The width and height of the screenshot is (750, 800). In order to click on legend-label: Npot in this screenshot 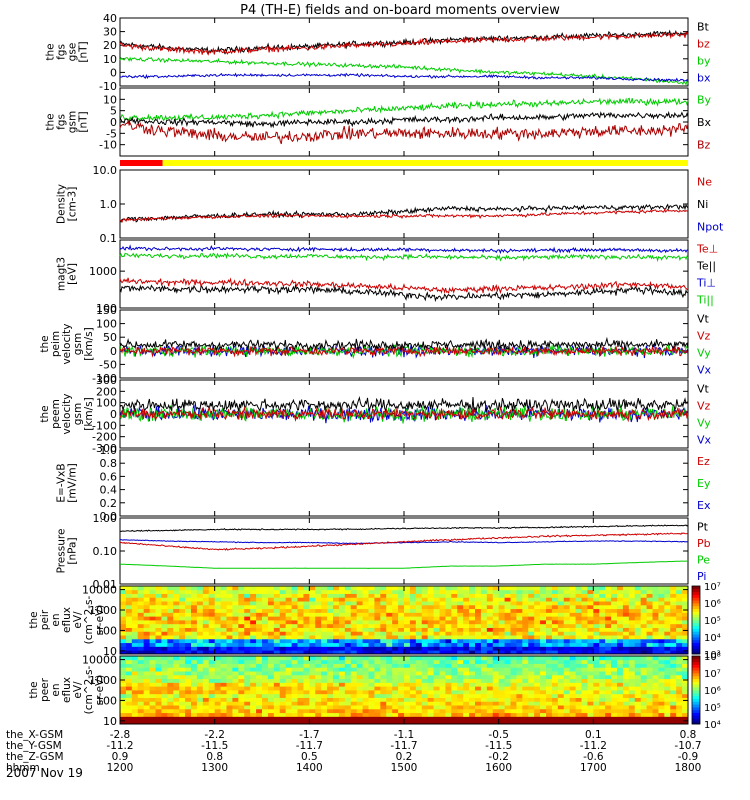, I will do `click(710, 227)`.